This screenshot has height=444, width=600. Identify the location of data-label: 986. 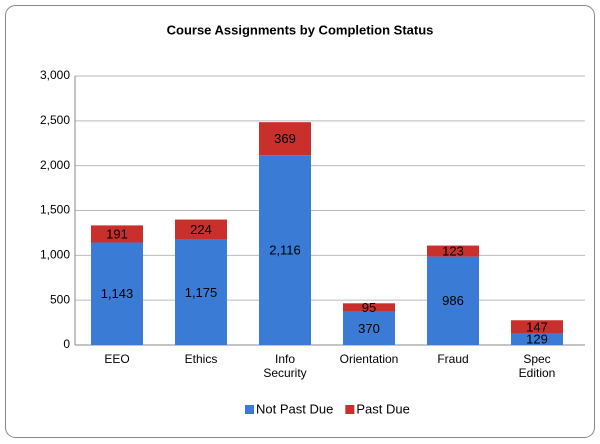
(453, 300).